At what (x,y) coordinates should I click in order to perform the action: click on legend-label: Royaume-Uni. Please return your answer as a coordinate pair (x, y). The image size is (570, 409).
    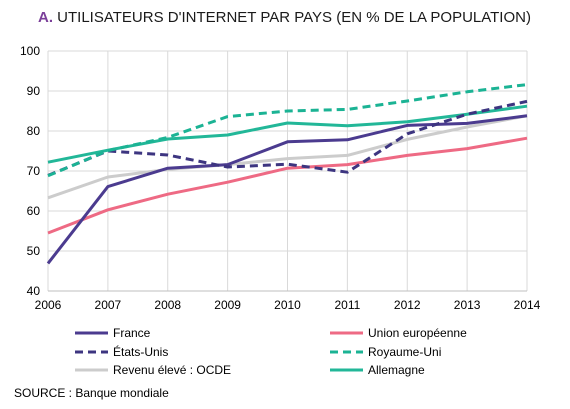
    Looking at the image, I should click on (404, 352).